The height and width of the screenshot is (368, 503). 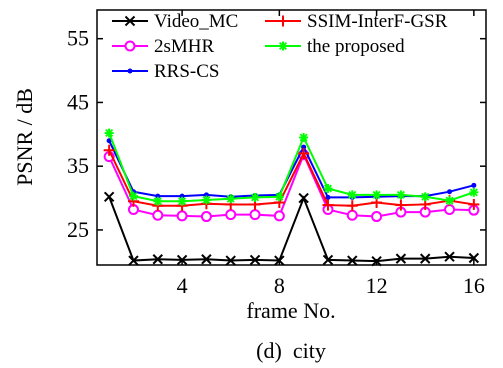 I want to click on legend-item: the proposed, so click(x=335, y=46).